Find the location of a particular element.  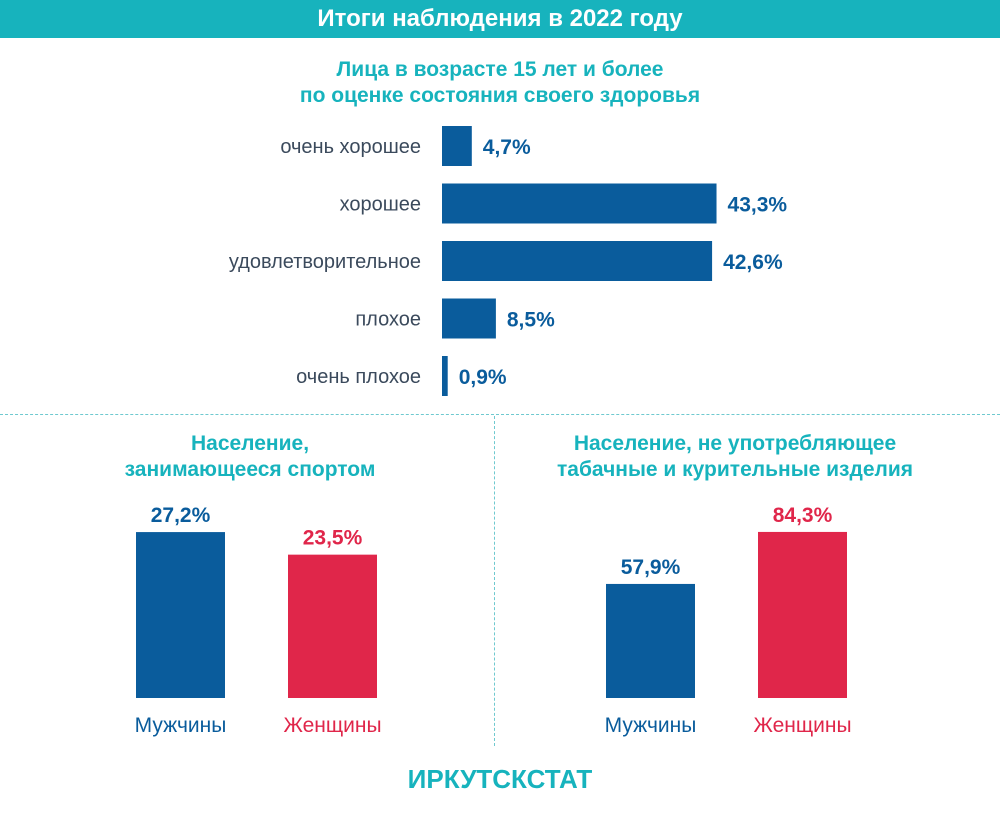

smoking-chart-title-line-1: Население, не употребляющее is located at coordinates (735, 443).